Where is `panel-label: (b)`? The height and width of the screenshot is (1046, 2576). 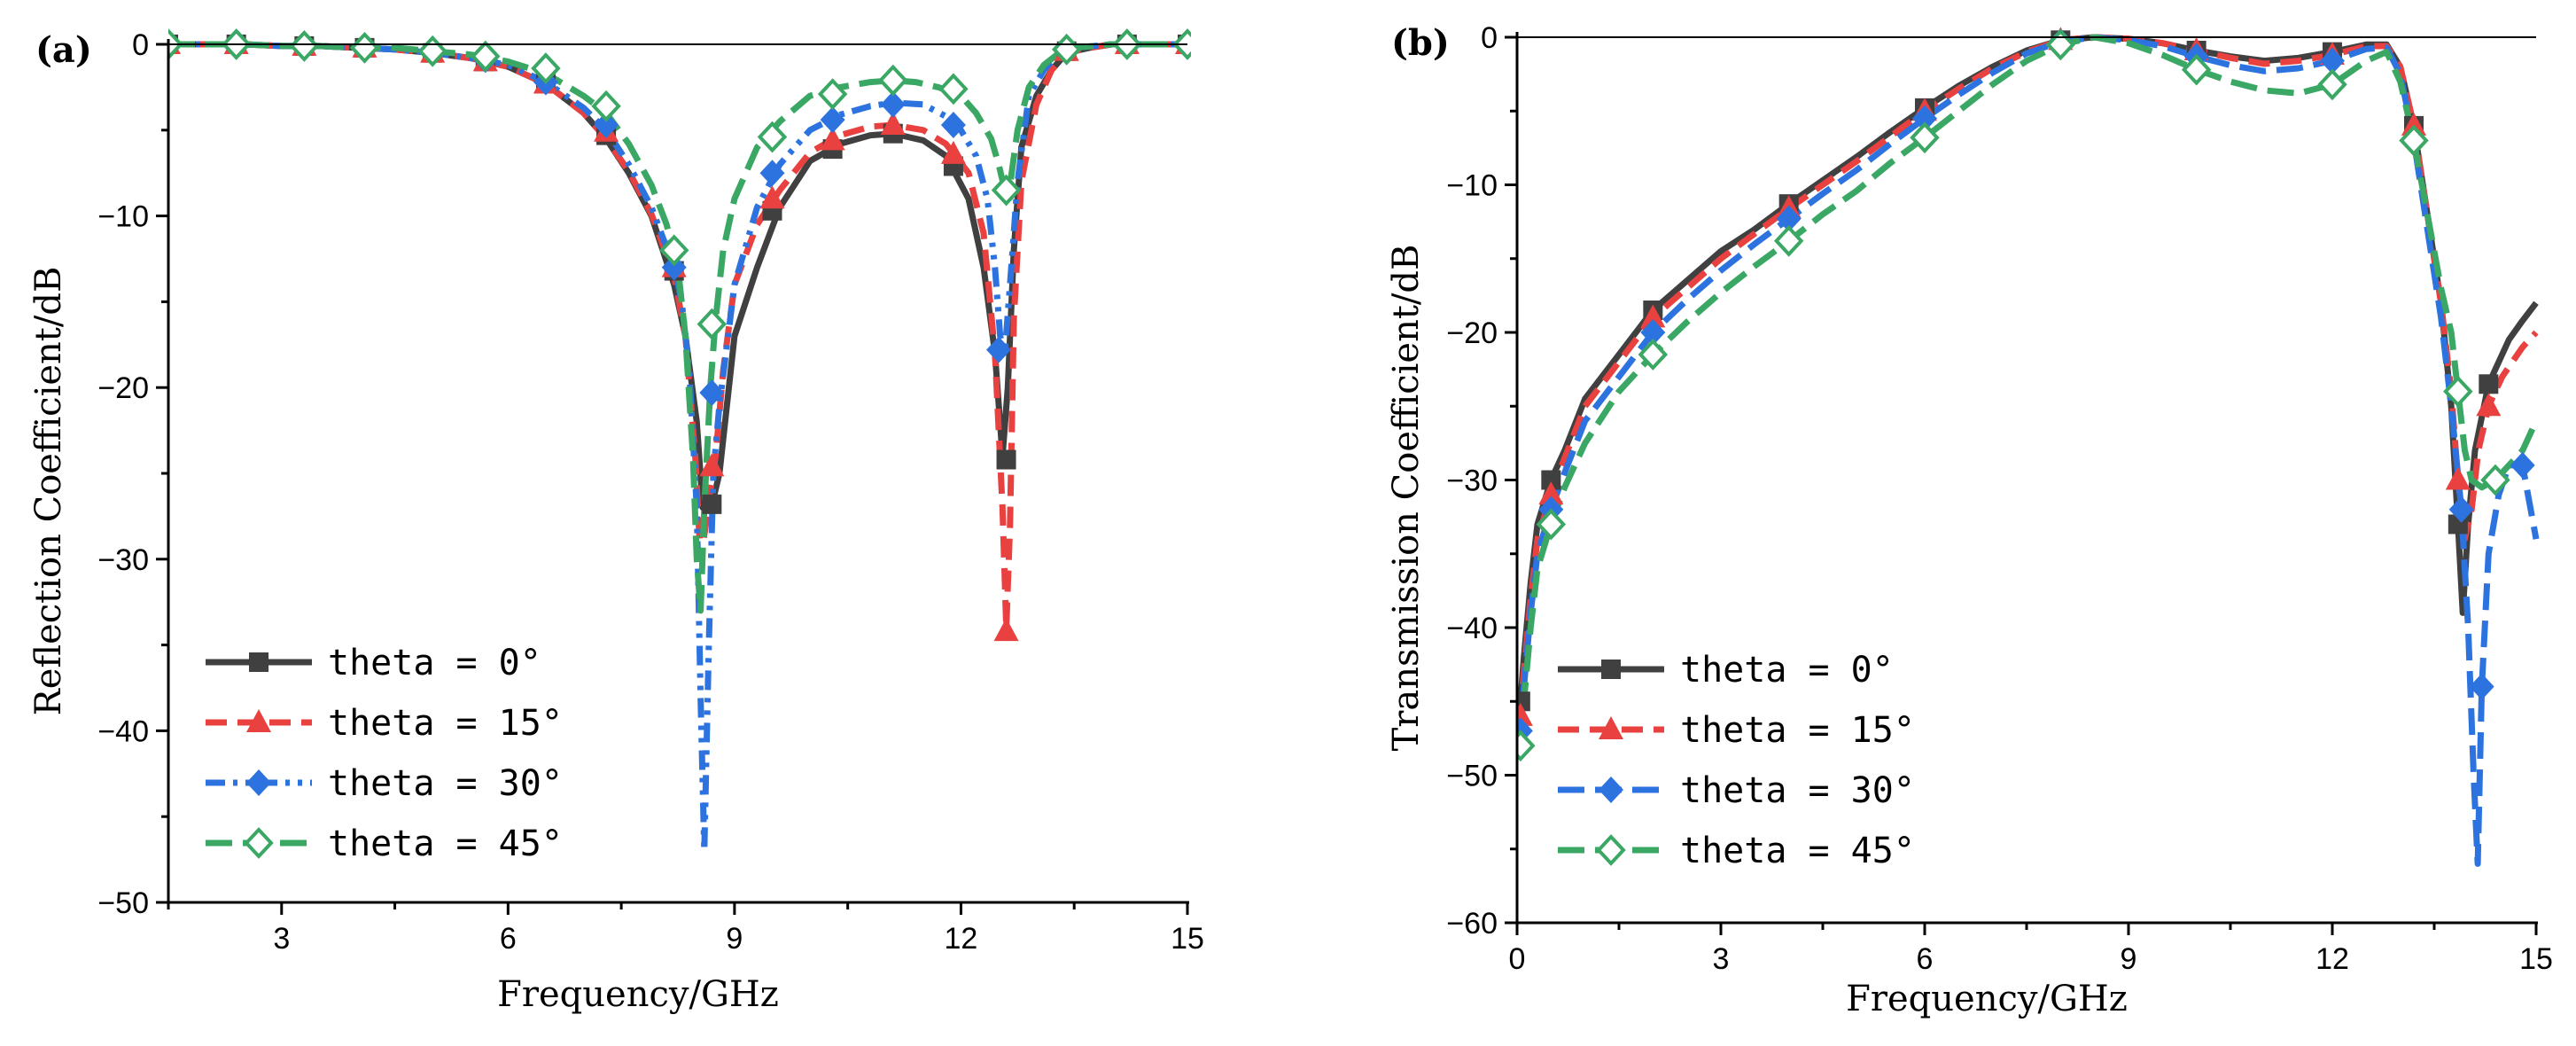 panel-label: (b) is located at coordinates (1420, 43).